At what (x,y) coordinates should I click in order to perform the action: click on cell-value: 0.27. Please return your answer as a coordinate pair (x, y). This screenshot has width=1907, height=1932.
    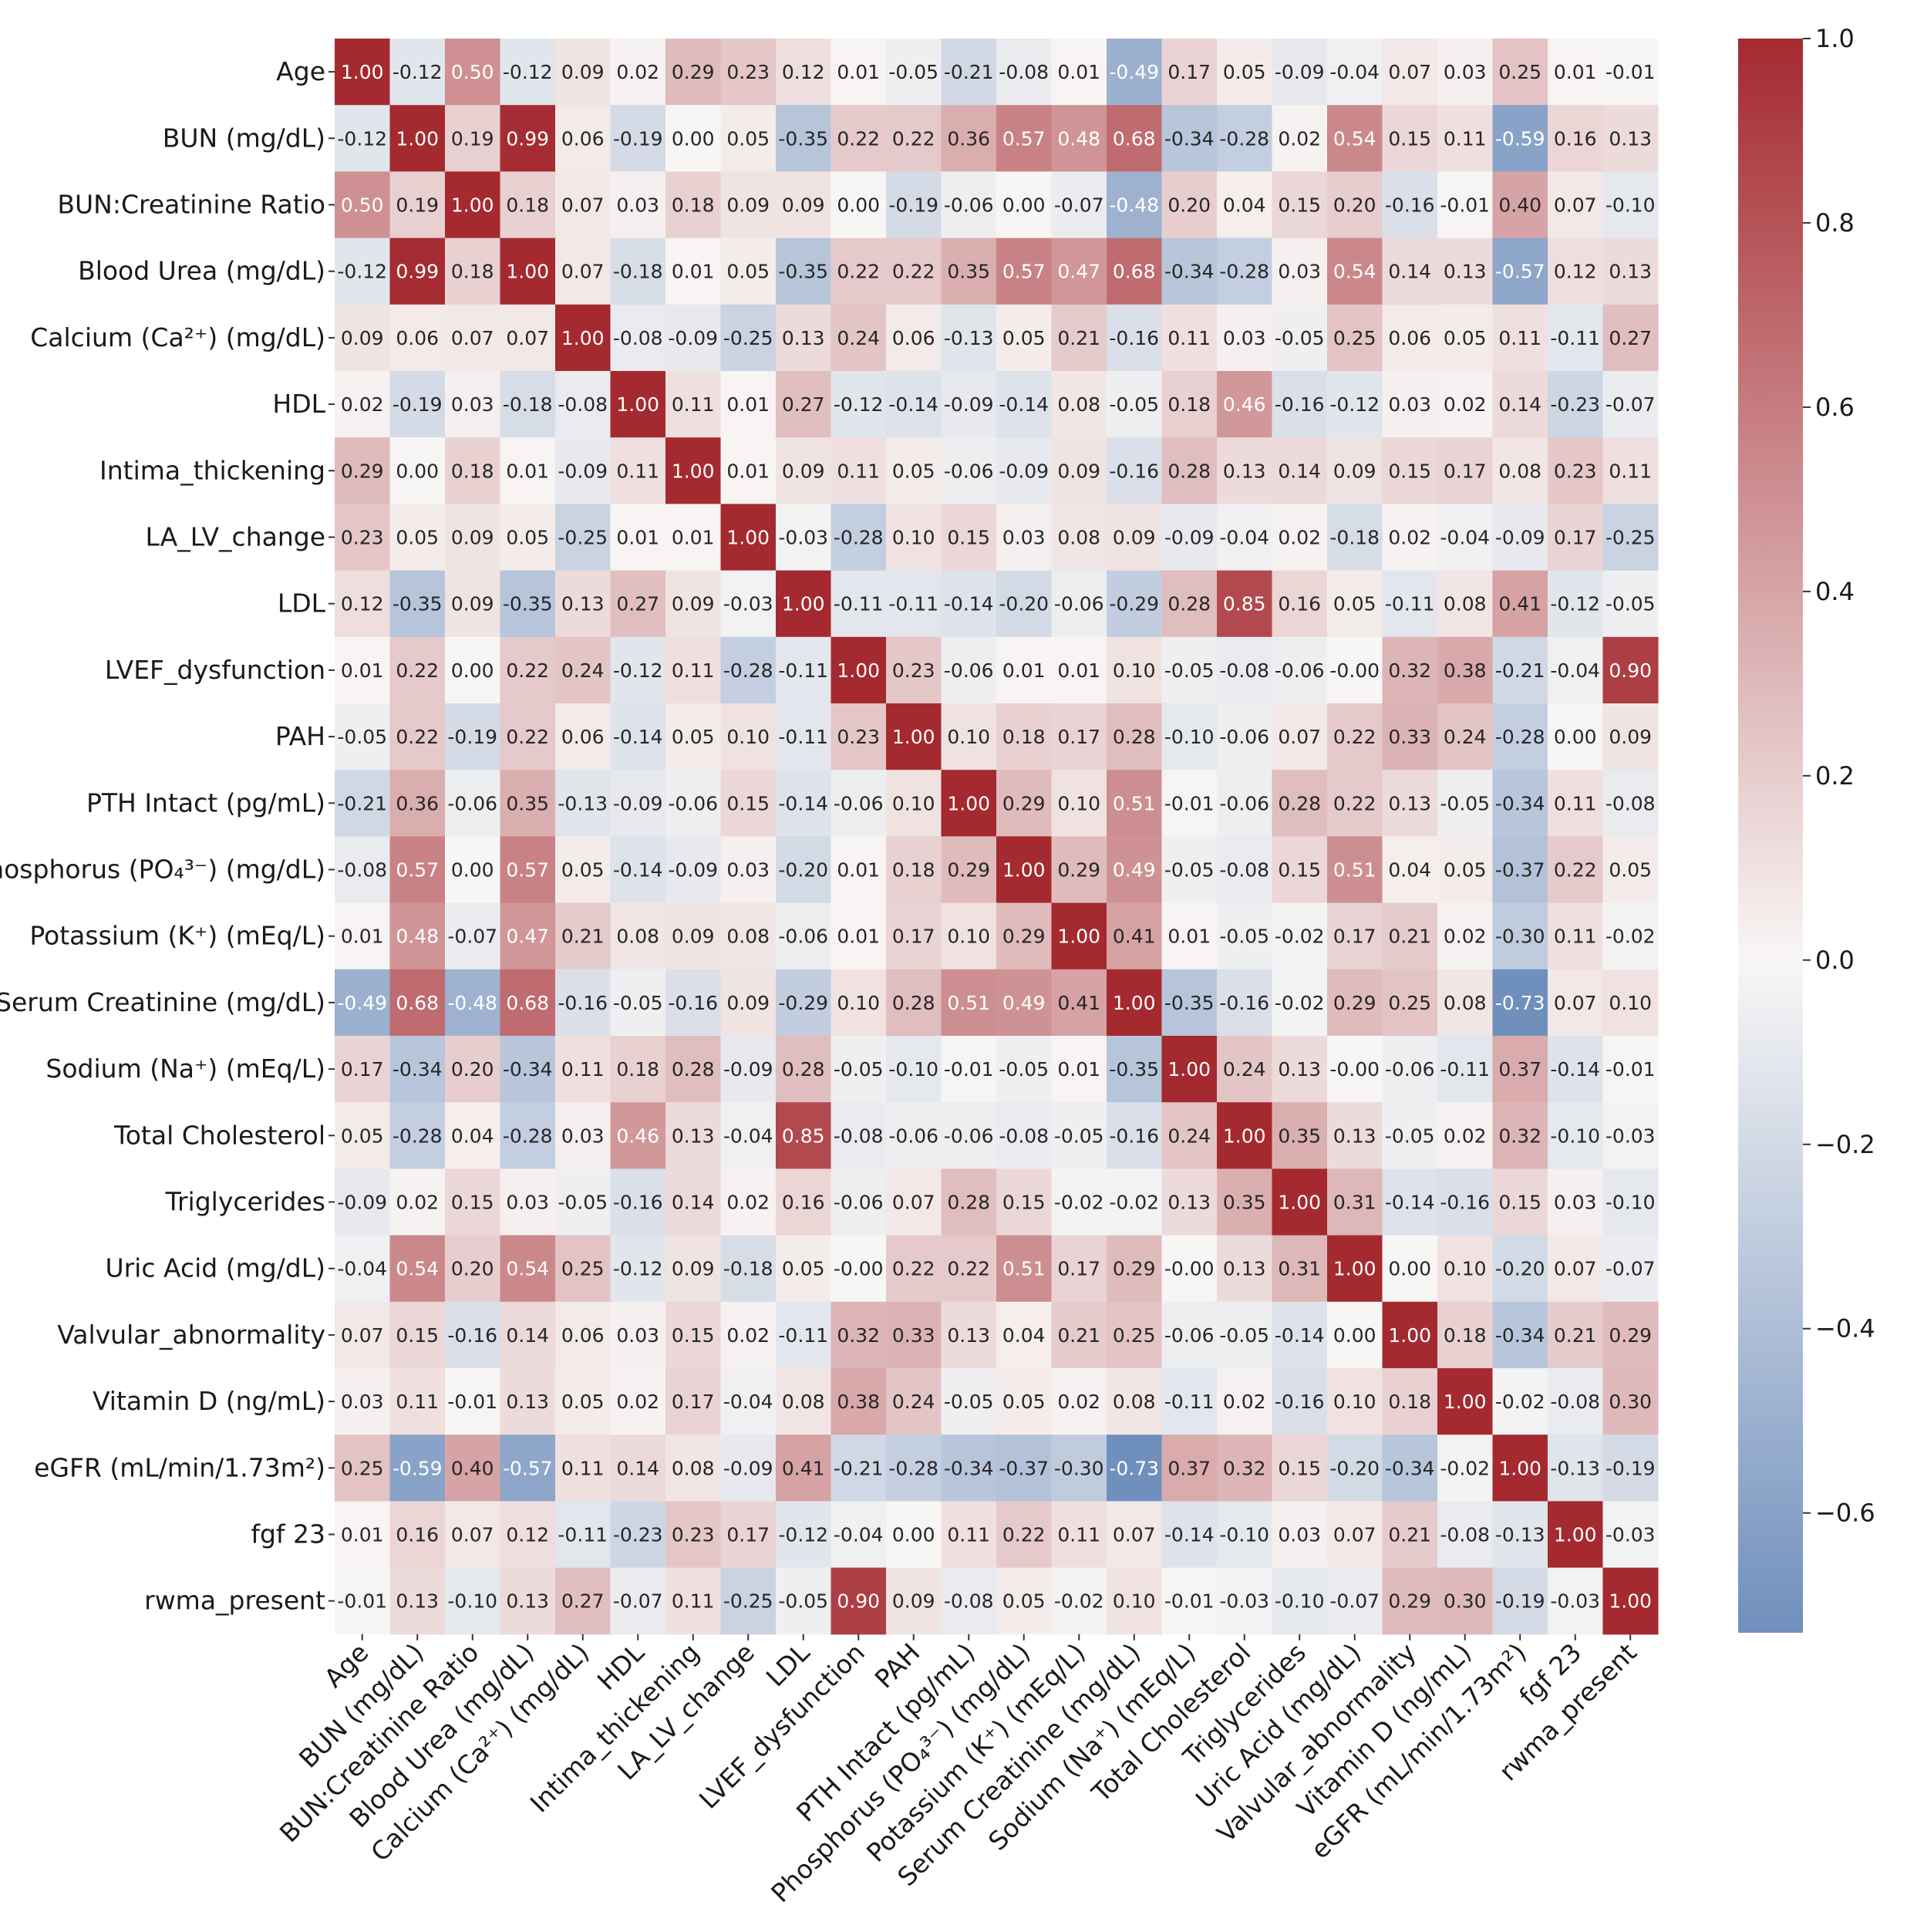
    Looking at the image, I should click on (803, 404).